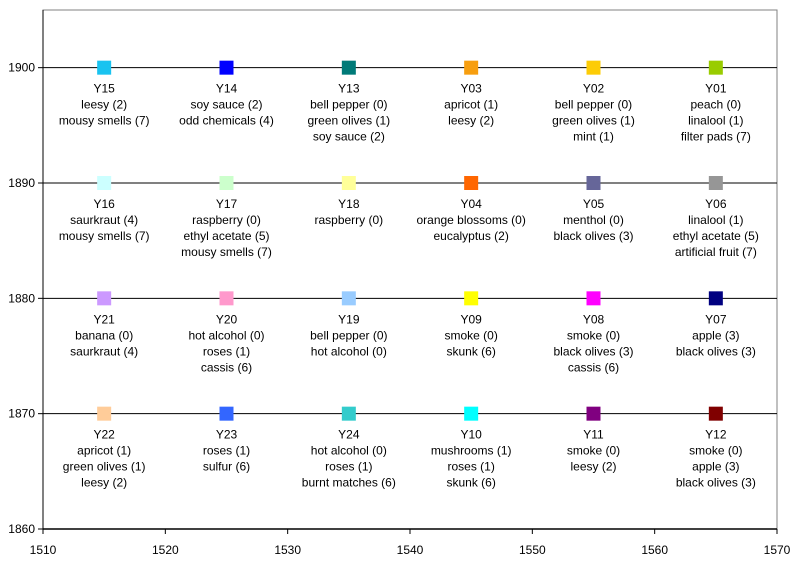 This screenshot has width=801, height=571. Describe the element at coordinates (593, 220) in the screenshot. I see `point-label-note: menthol (0)` at that location.